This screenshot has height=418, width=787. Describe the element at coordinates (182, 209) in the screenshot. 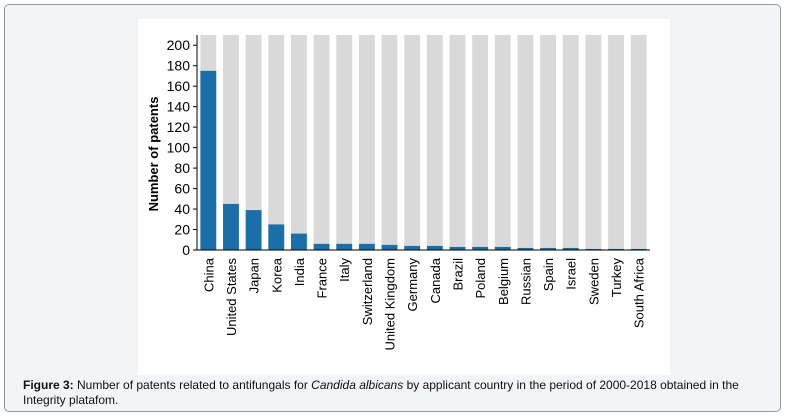

I see `y-tick-label: 40` at that location.